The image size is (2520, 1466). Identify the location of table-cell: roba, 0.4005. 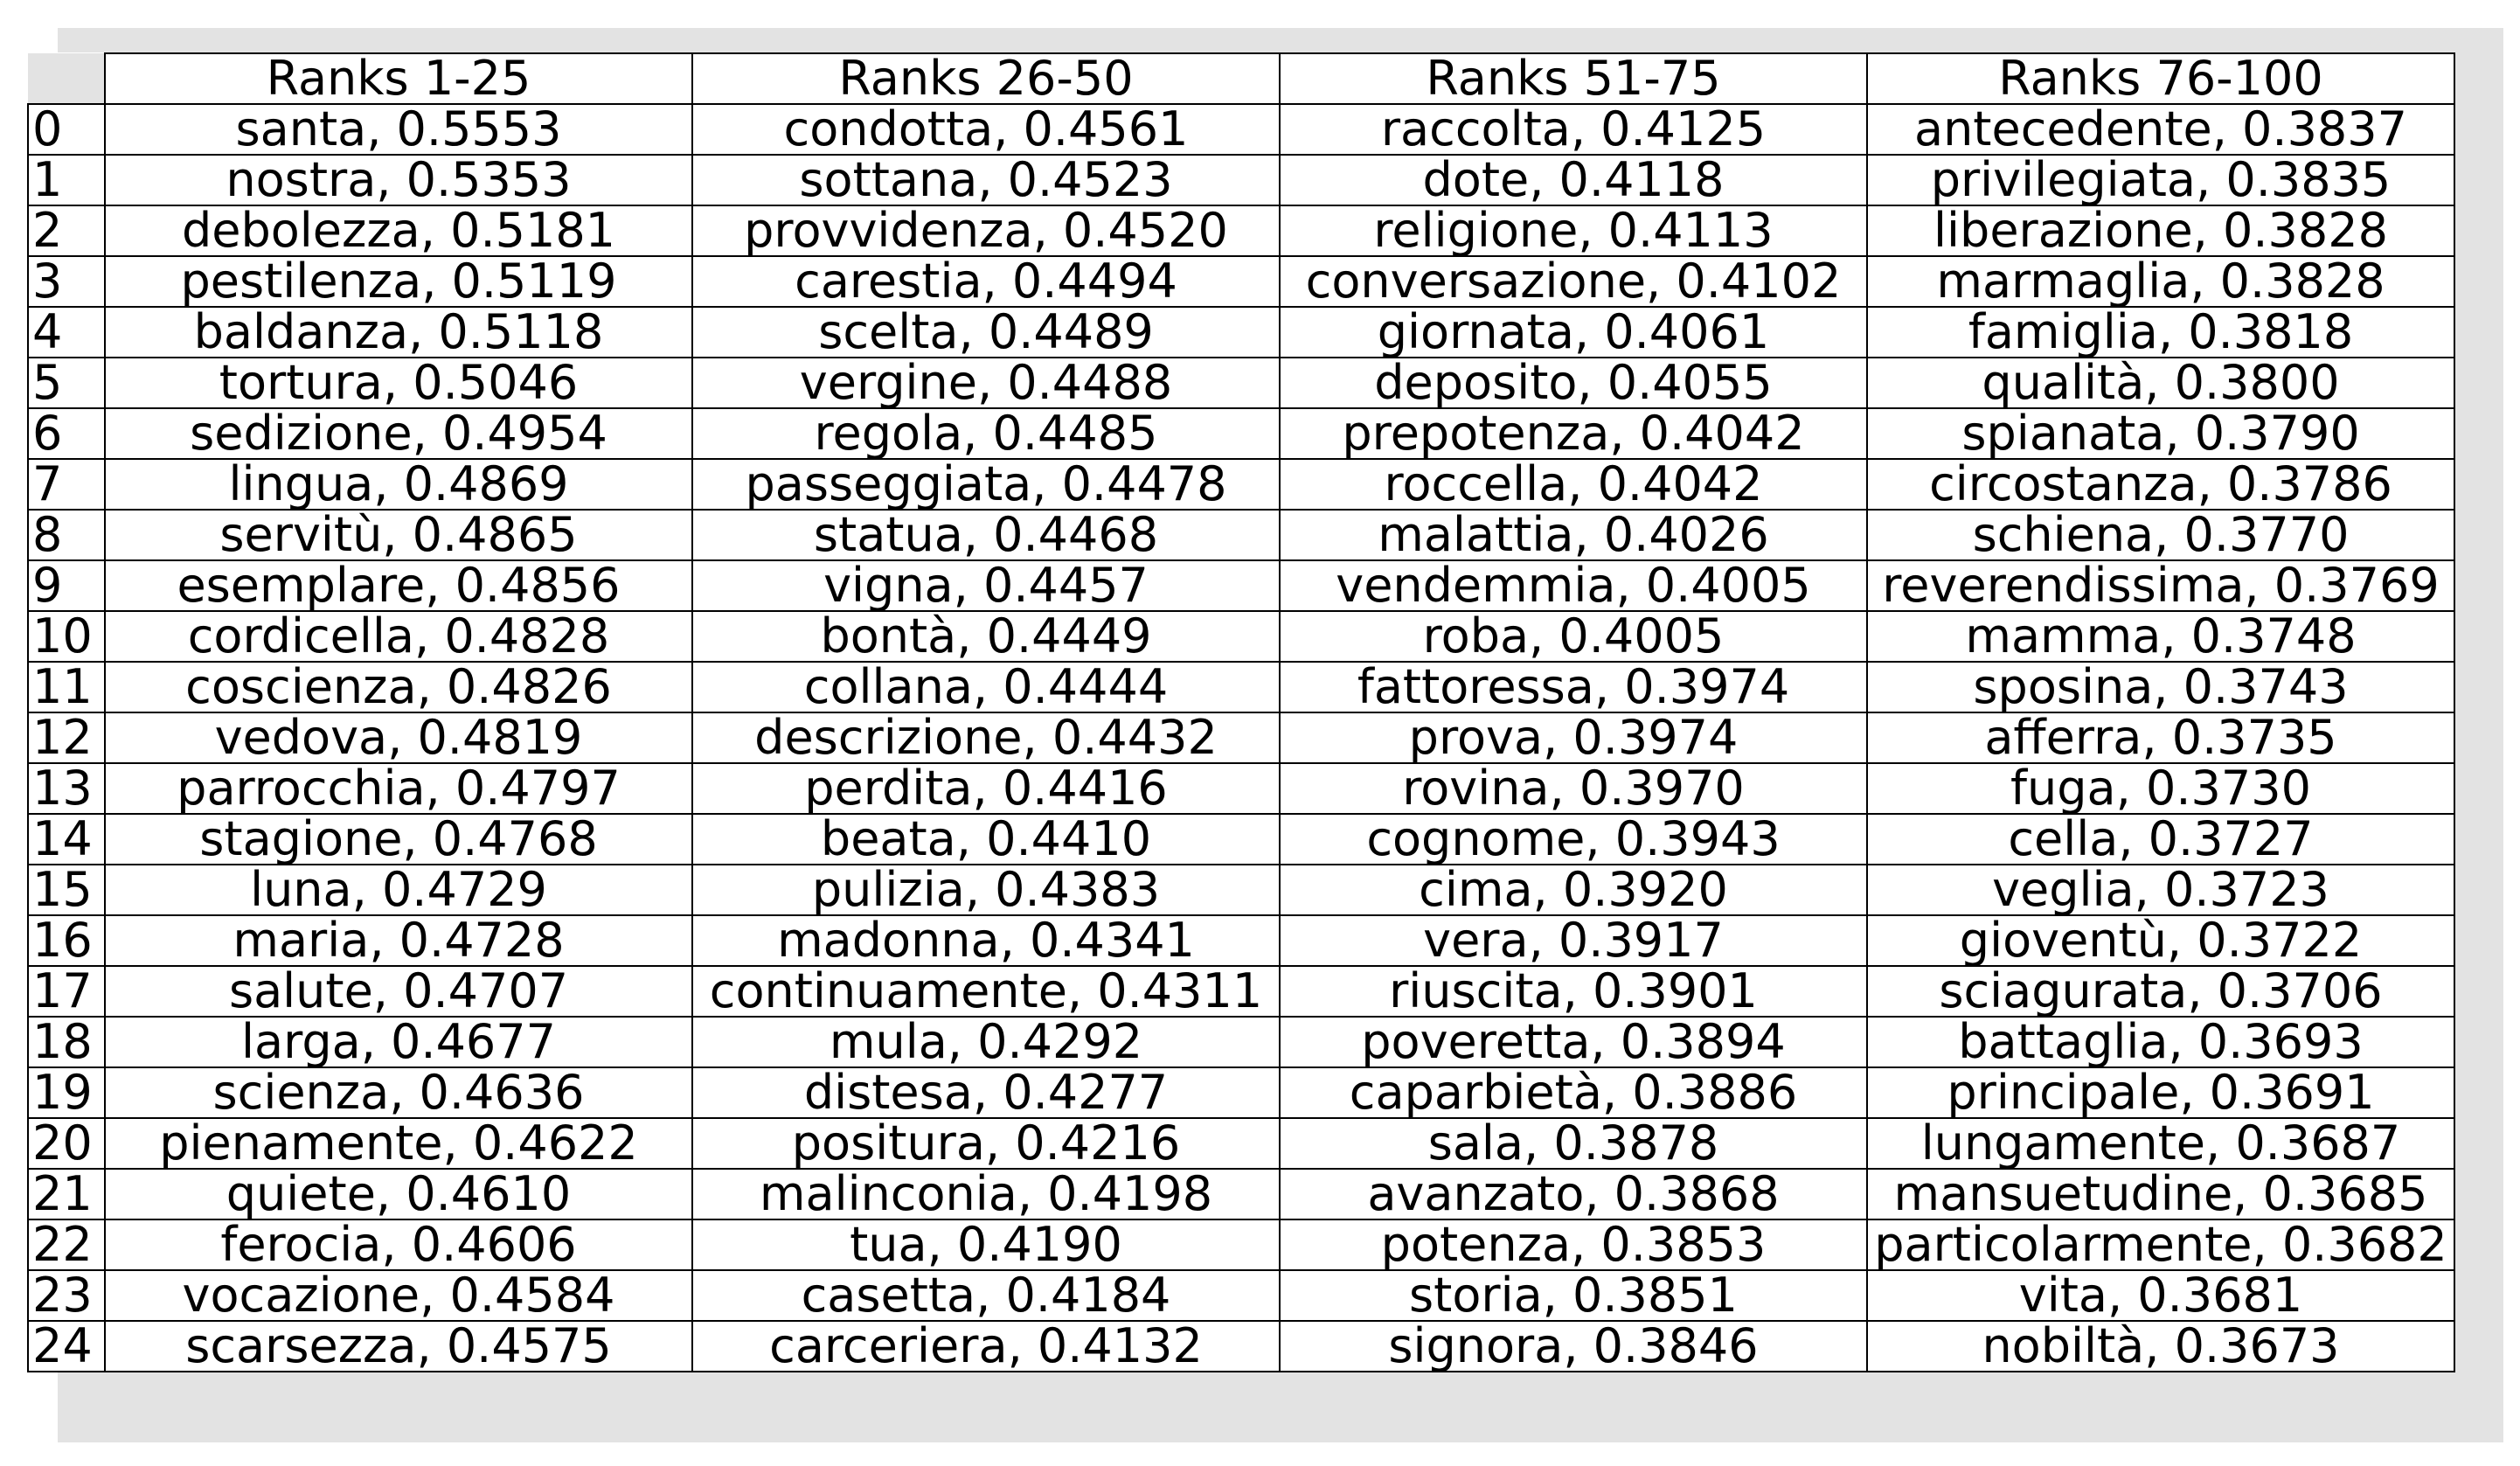
(1573, 636).